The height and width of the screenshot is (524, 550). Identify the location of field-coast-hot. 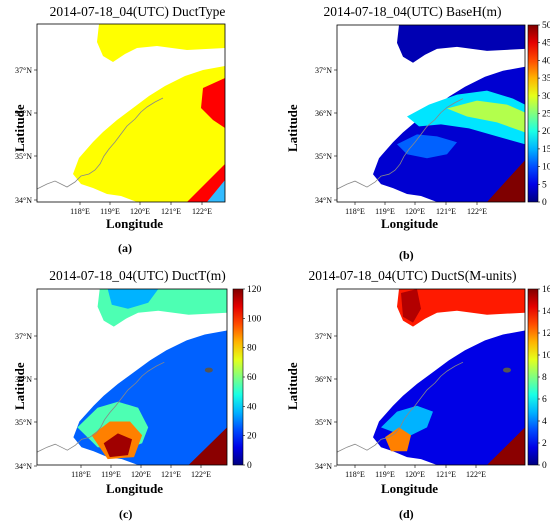
(398, 439).